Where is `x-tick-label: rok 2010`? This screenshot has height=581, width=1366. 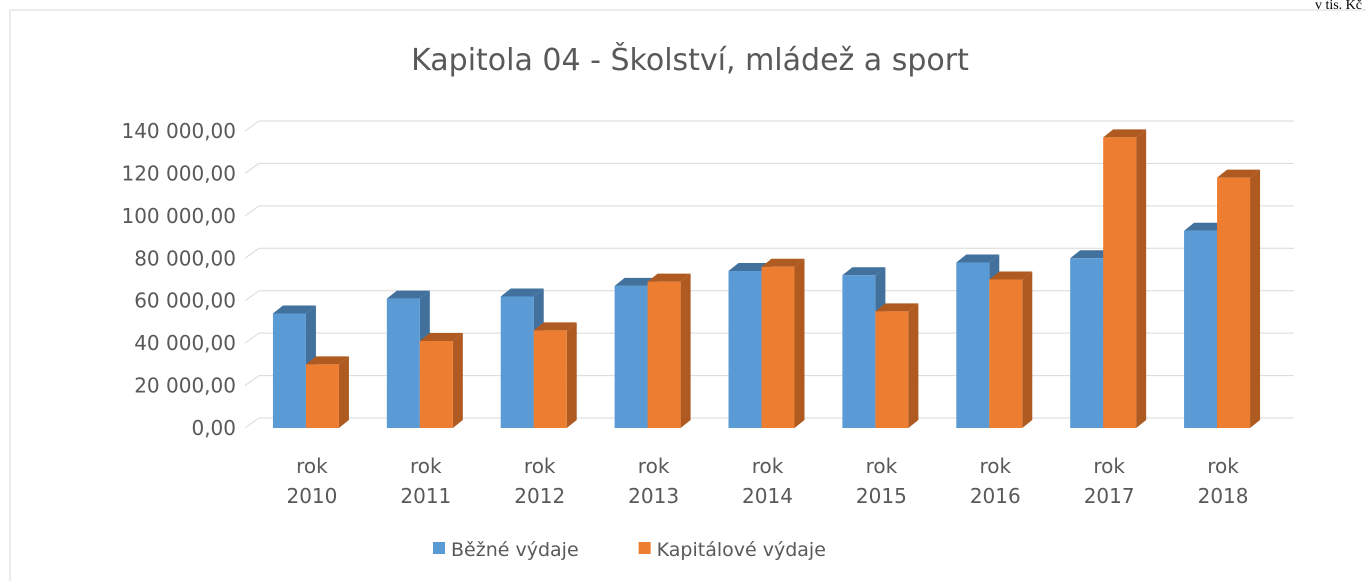 x-tick-label: rok 2010 is located at coordinates (311, 481).